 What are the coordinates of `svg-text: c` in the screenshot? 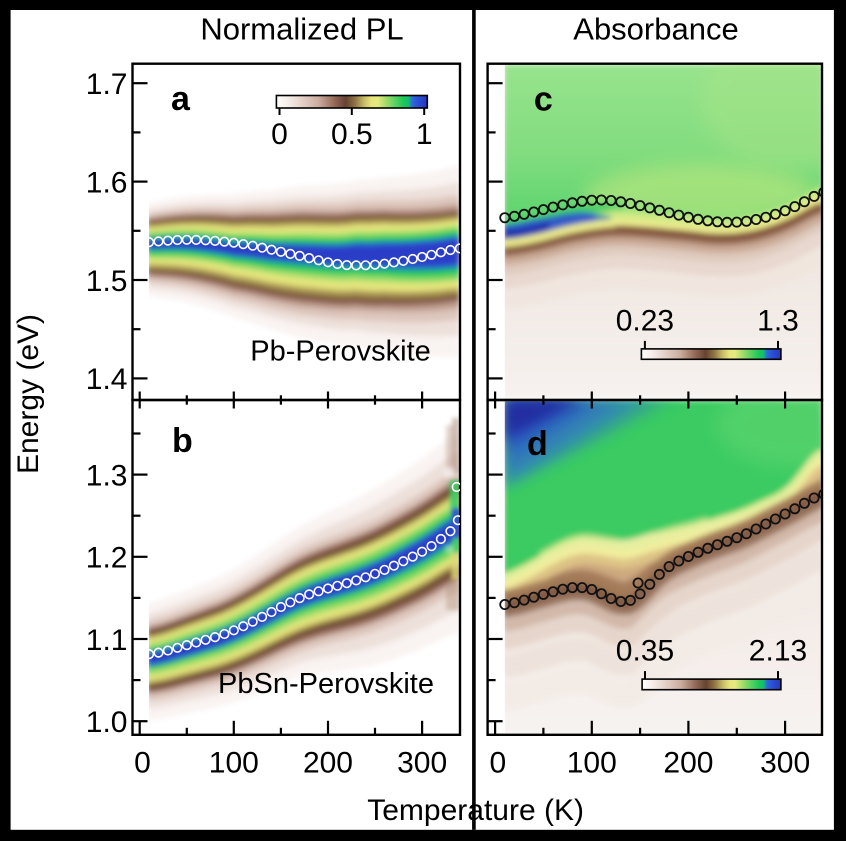 It's located at (543, 99).